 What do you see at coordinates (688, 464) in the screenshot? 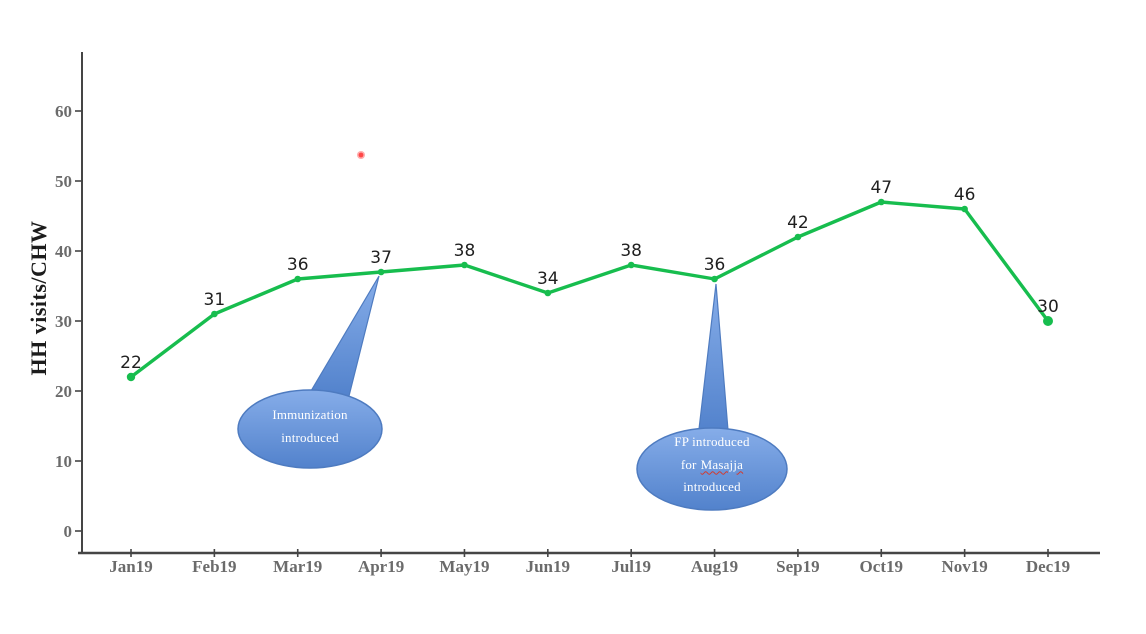
I see `callout2-line2-prefix: for` at bounding box center [688, 464].